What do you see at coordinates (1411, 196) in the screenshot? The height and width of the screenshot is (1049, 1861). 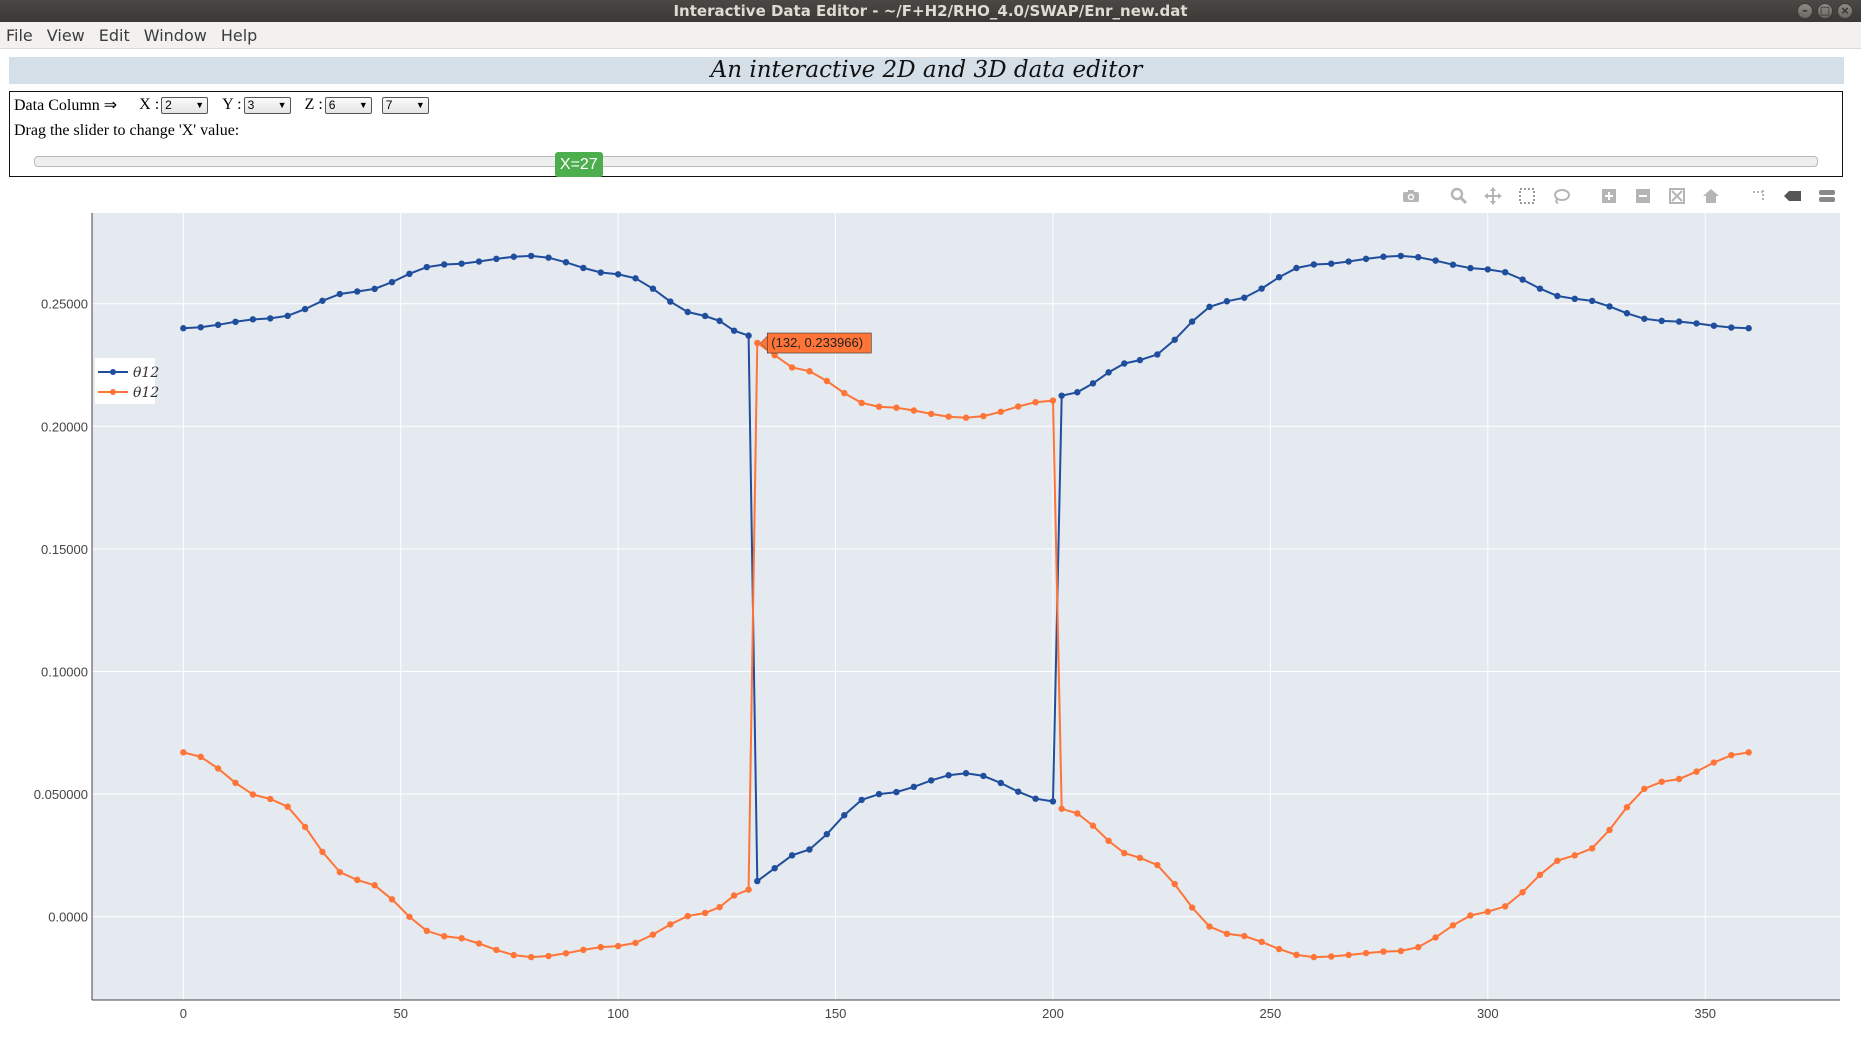 I see `camera-icon` at bounding box center [1411, 196].